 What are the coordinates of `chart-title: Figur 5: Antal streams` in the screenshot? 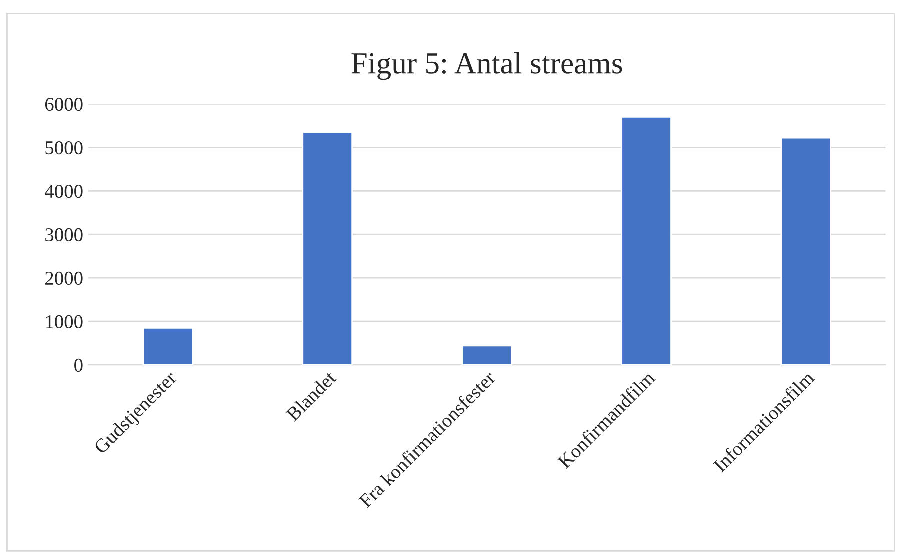 It's located at (487, 66).